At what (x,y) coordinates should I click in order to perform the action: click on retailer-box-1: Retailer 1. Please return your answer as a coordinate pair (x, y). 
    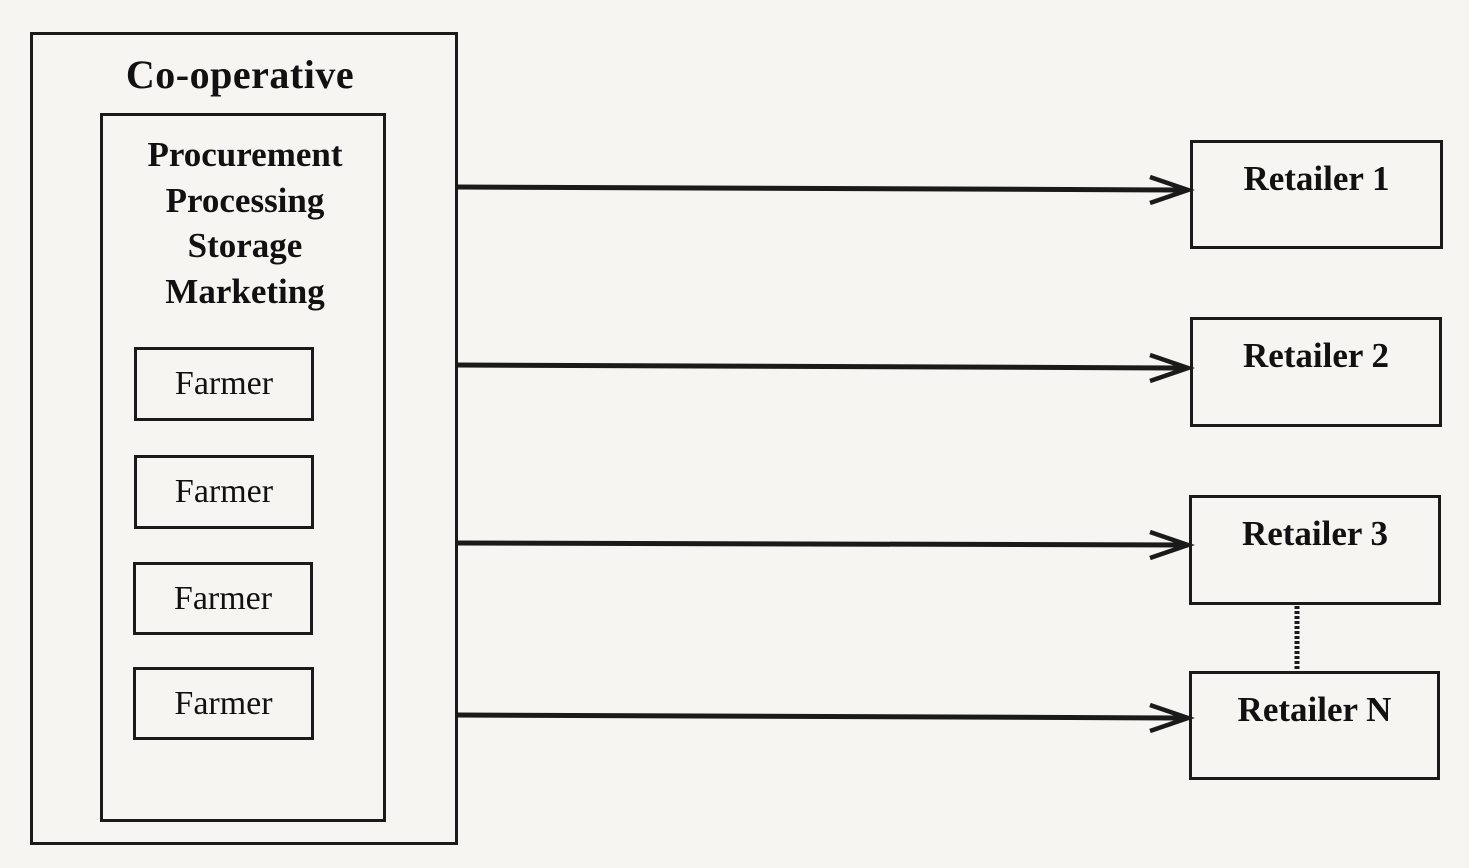
    Looking at the image, I should click on (1316, 194).